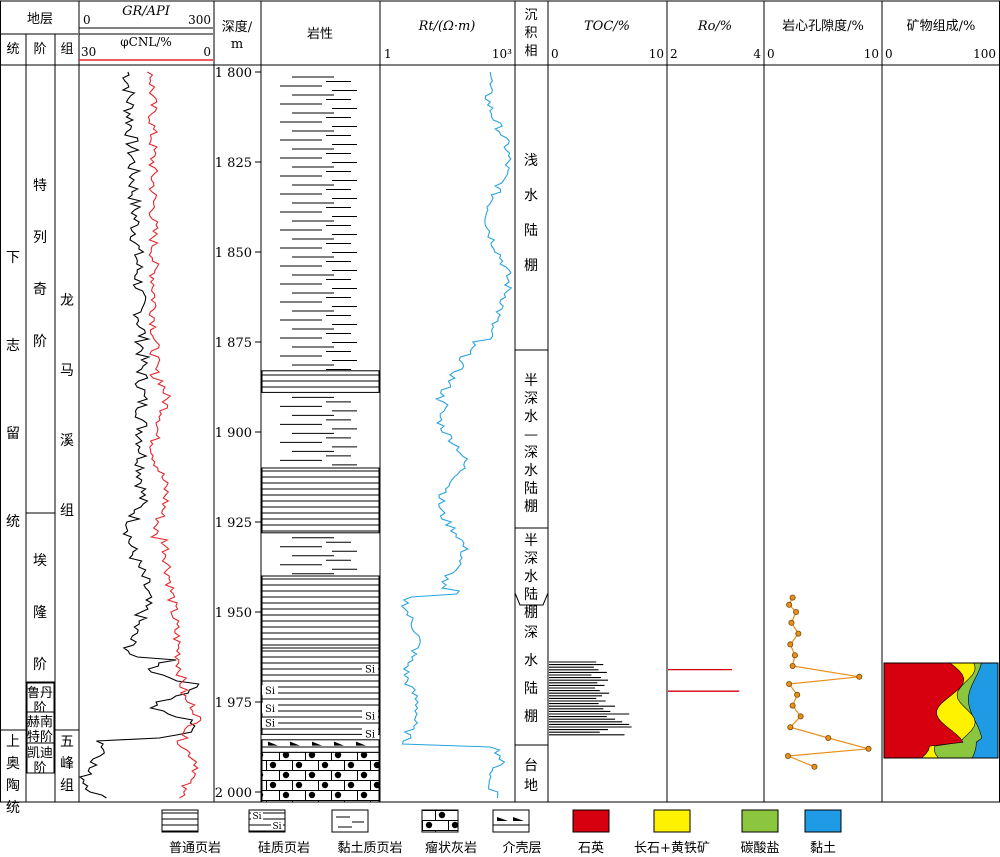  Describe the element at coordinates (40, 722) in the screenshot. I see `svg-text: 赫南` at that location.